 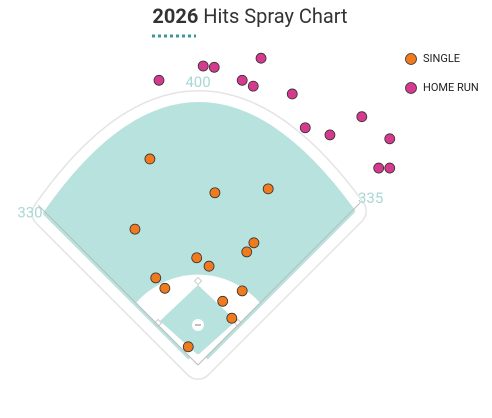 What do you see at coordinates (275, 16) in the screenshot?
I see `title-text: Hits Spray Chart` at bounding box center [275, 16].